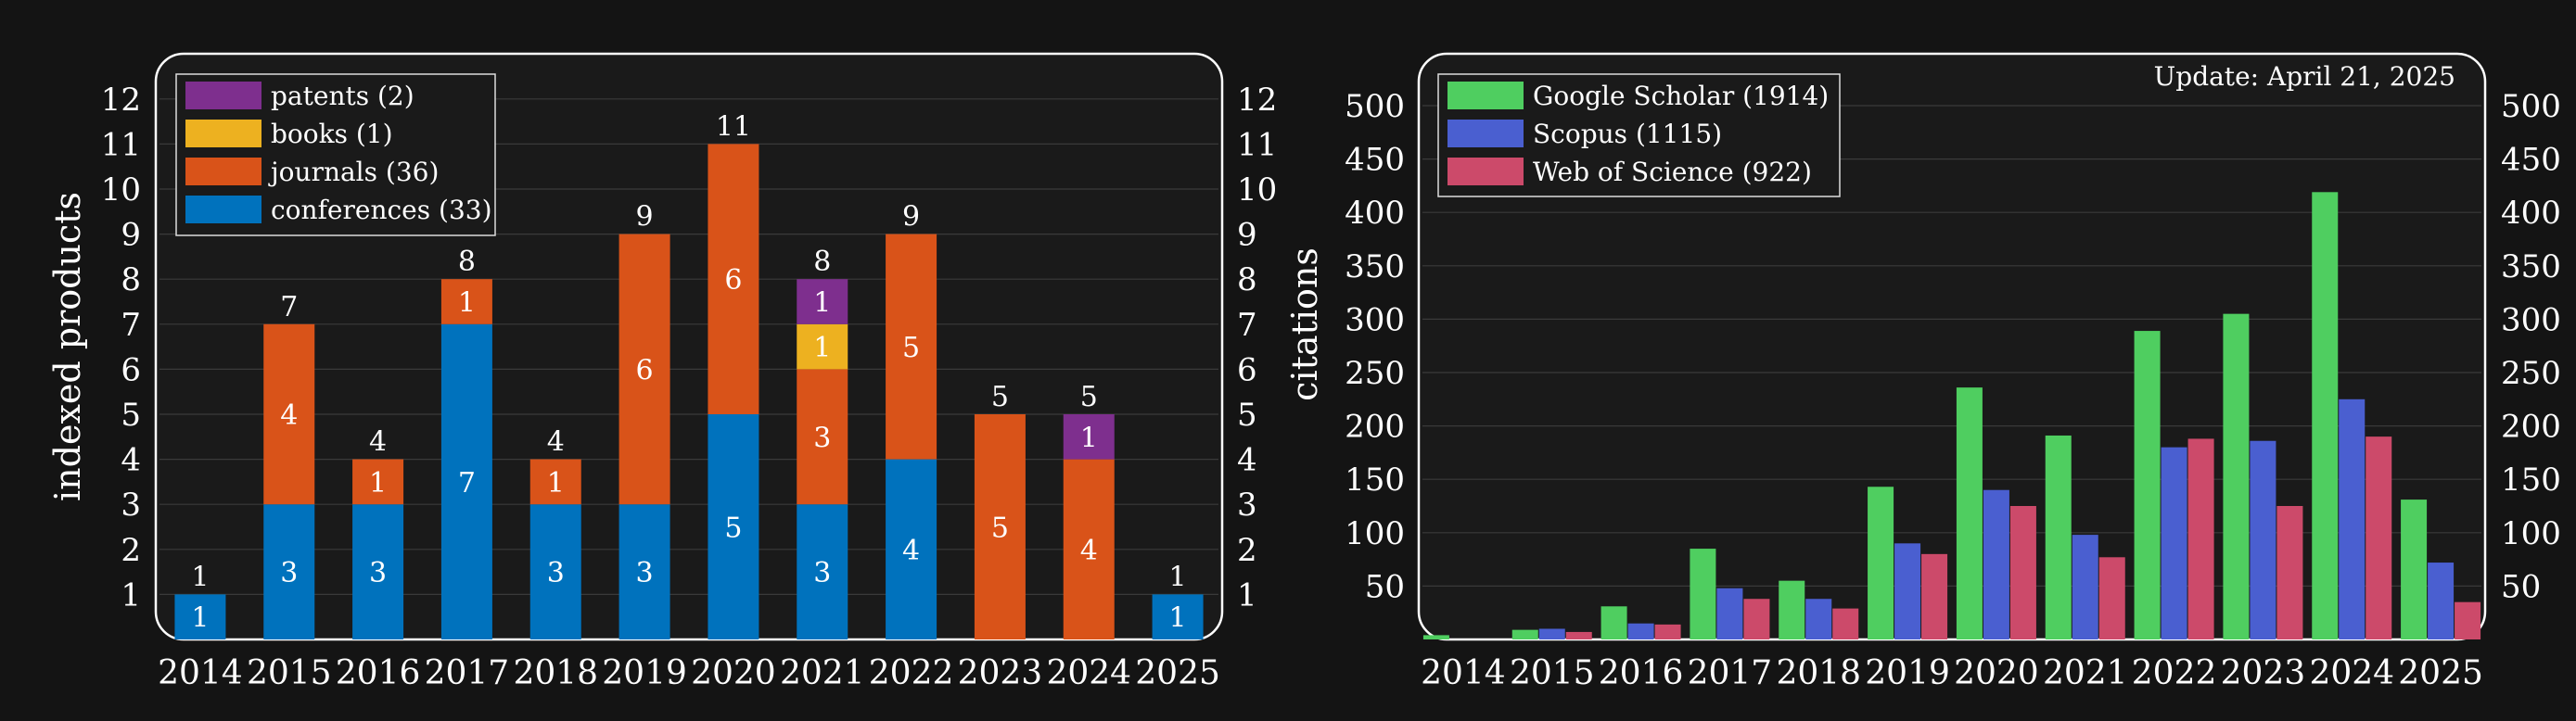 The image size is (2576, 721). I want to click on y-tick-label: 500, so click(2531, 106).